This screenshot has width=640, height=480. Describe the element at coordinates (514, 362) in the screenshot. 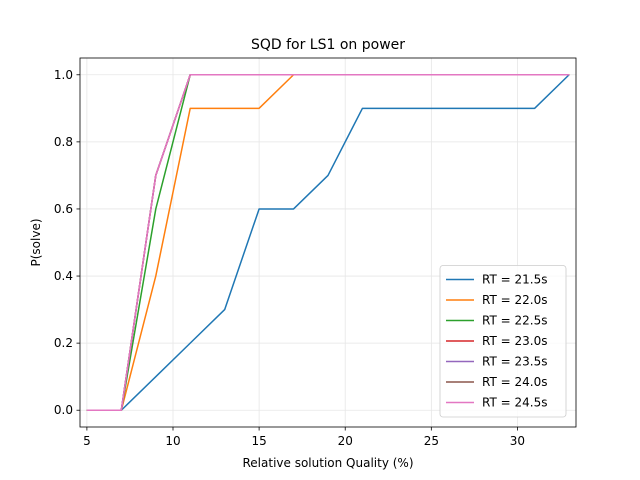

I see `legend-entry-4: RT = 23.5s` at that location.